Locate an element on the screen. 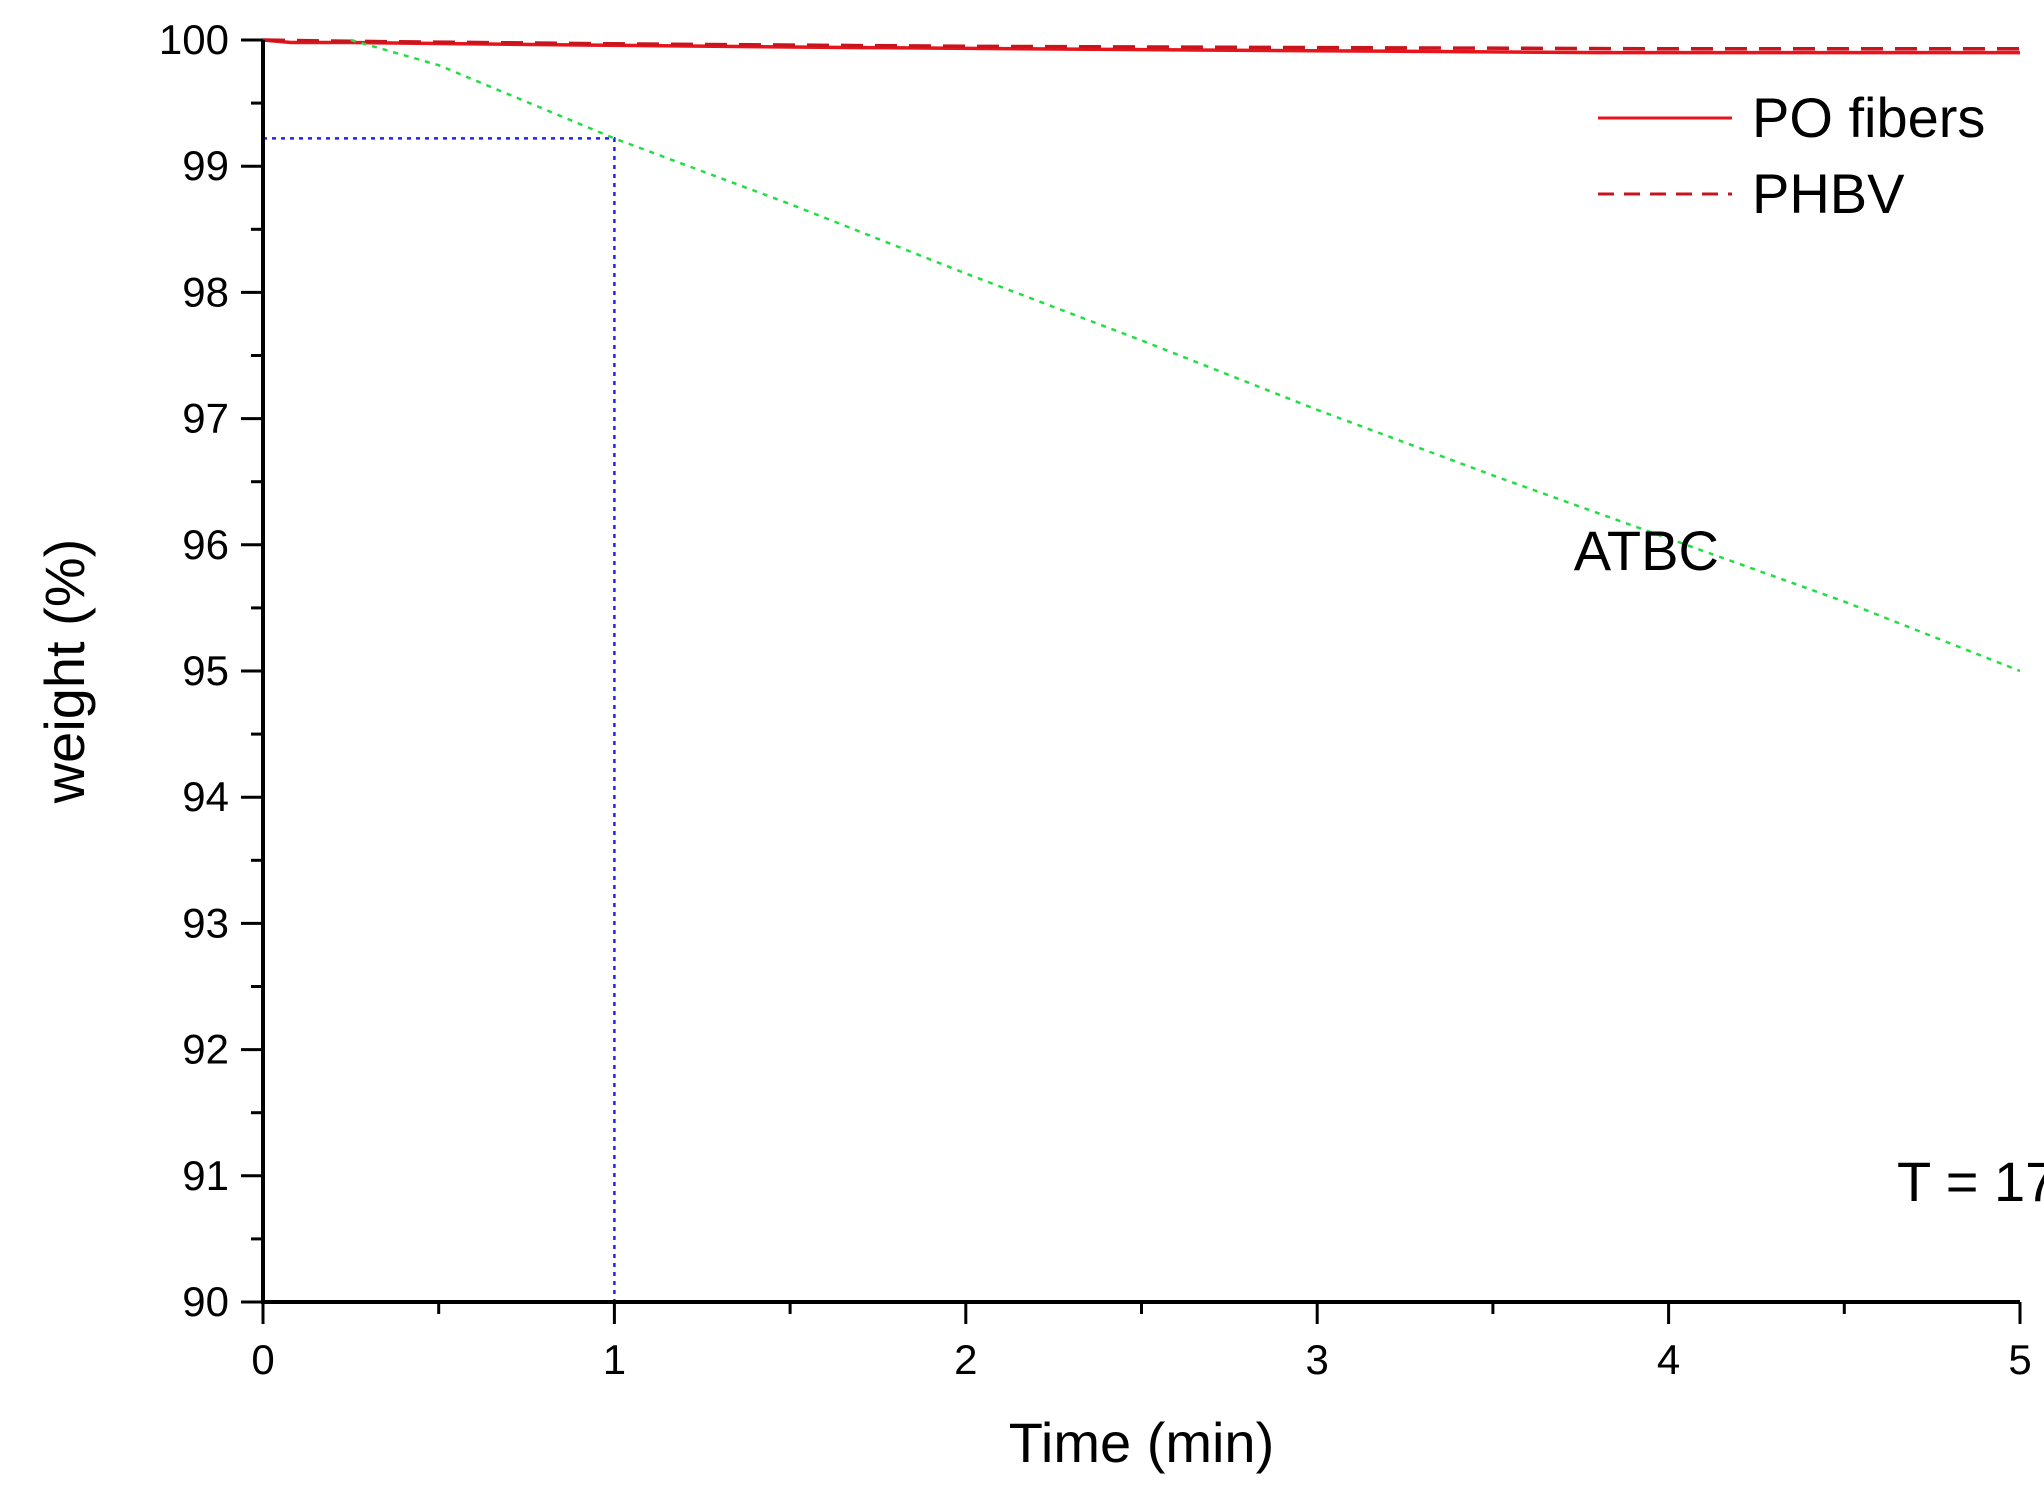  y-tick-label: 100 is located at coordinates (194, 39).